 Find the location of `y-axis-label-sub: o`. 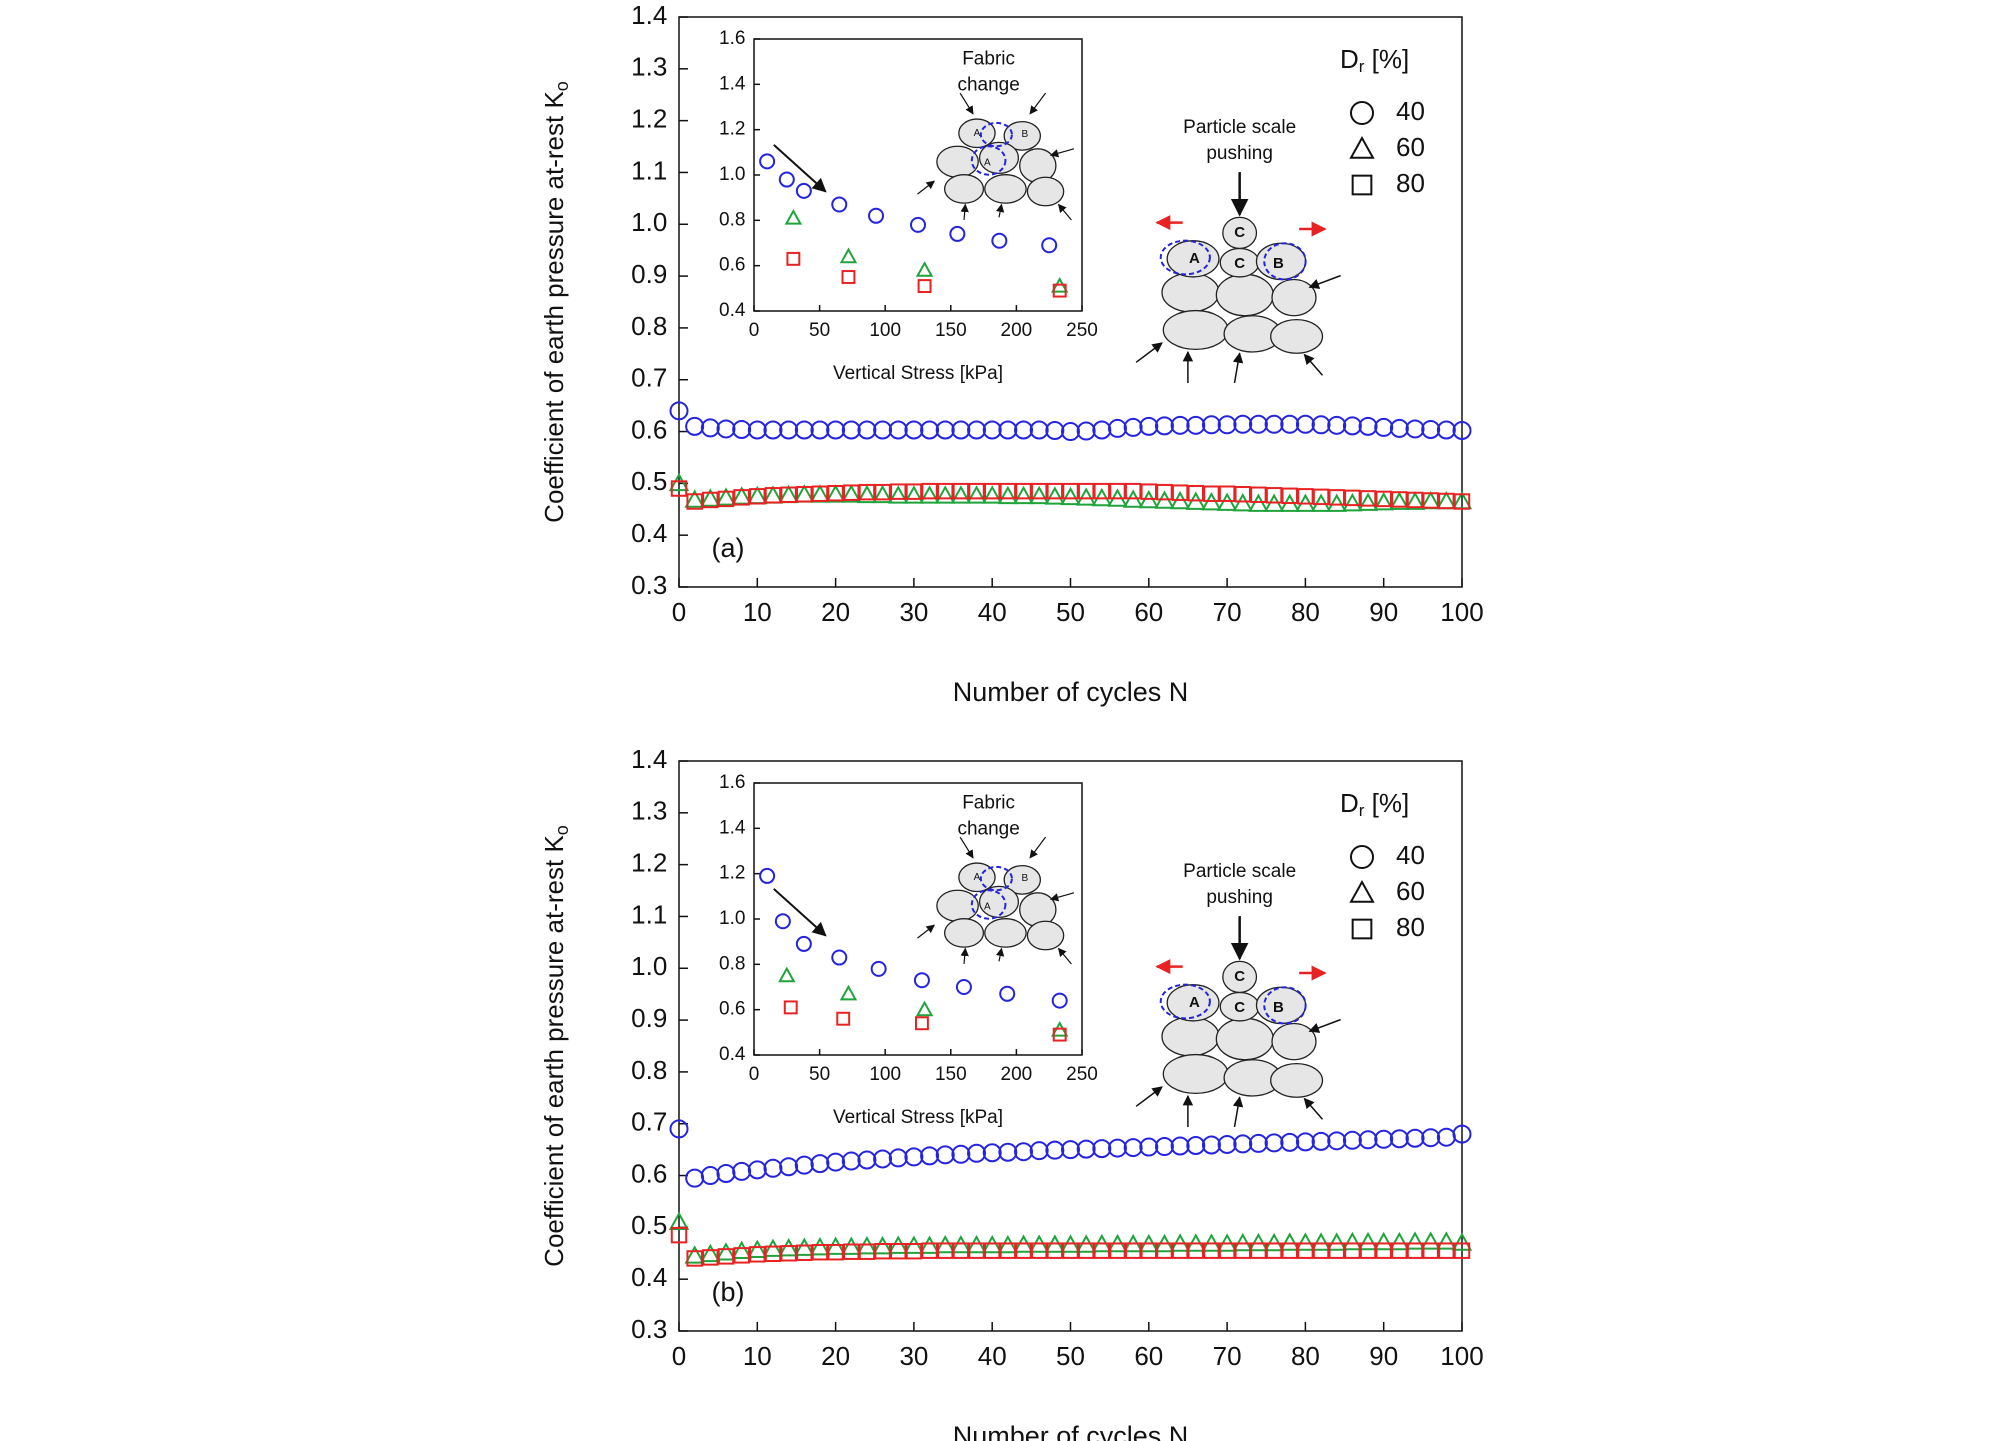

y-axis-label-sub: o is located at coordinates (562, 86).